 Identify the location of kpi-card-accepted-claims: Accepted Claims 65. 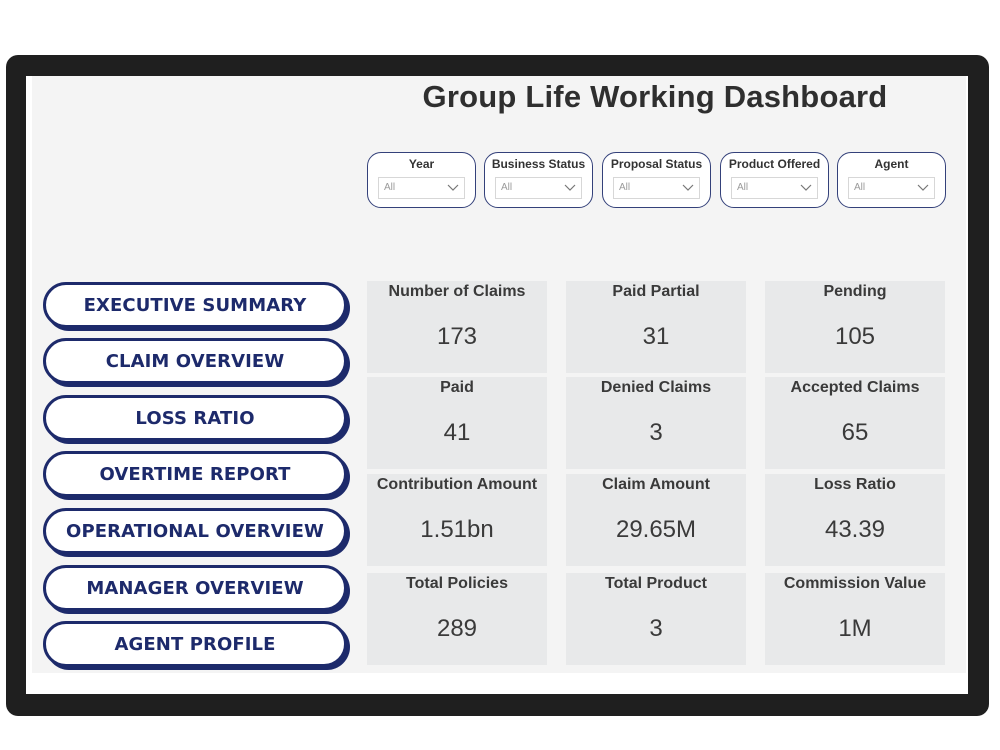
(855, 423).